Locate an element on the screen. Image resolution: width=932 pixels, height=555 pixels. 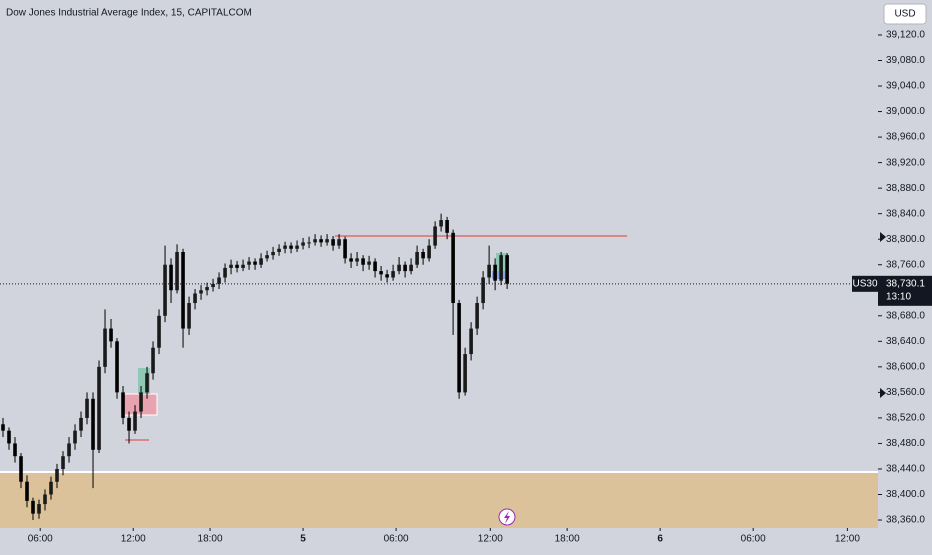
y-tick-label: 38,600.0 is located at coordinates (905, 366).